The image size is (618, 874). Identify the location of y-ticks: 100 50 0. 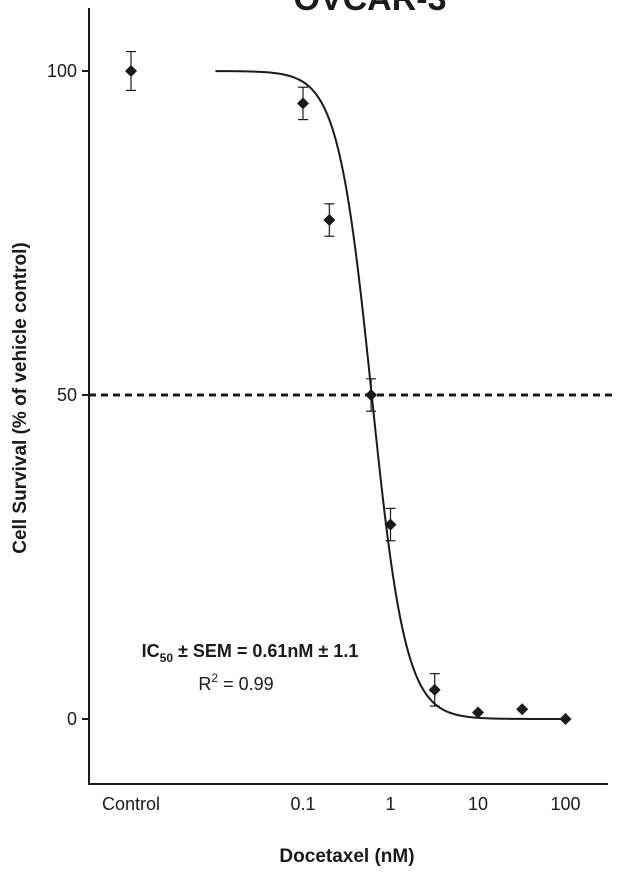
(68, 395).